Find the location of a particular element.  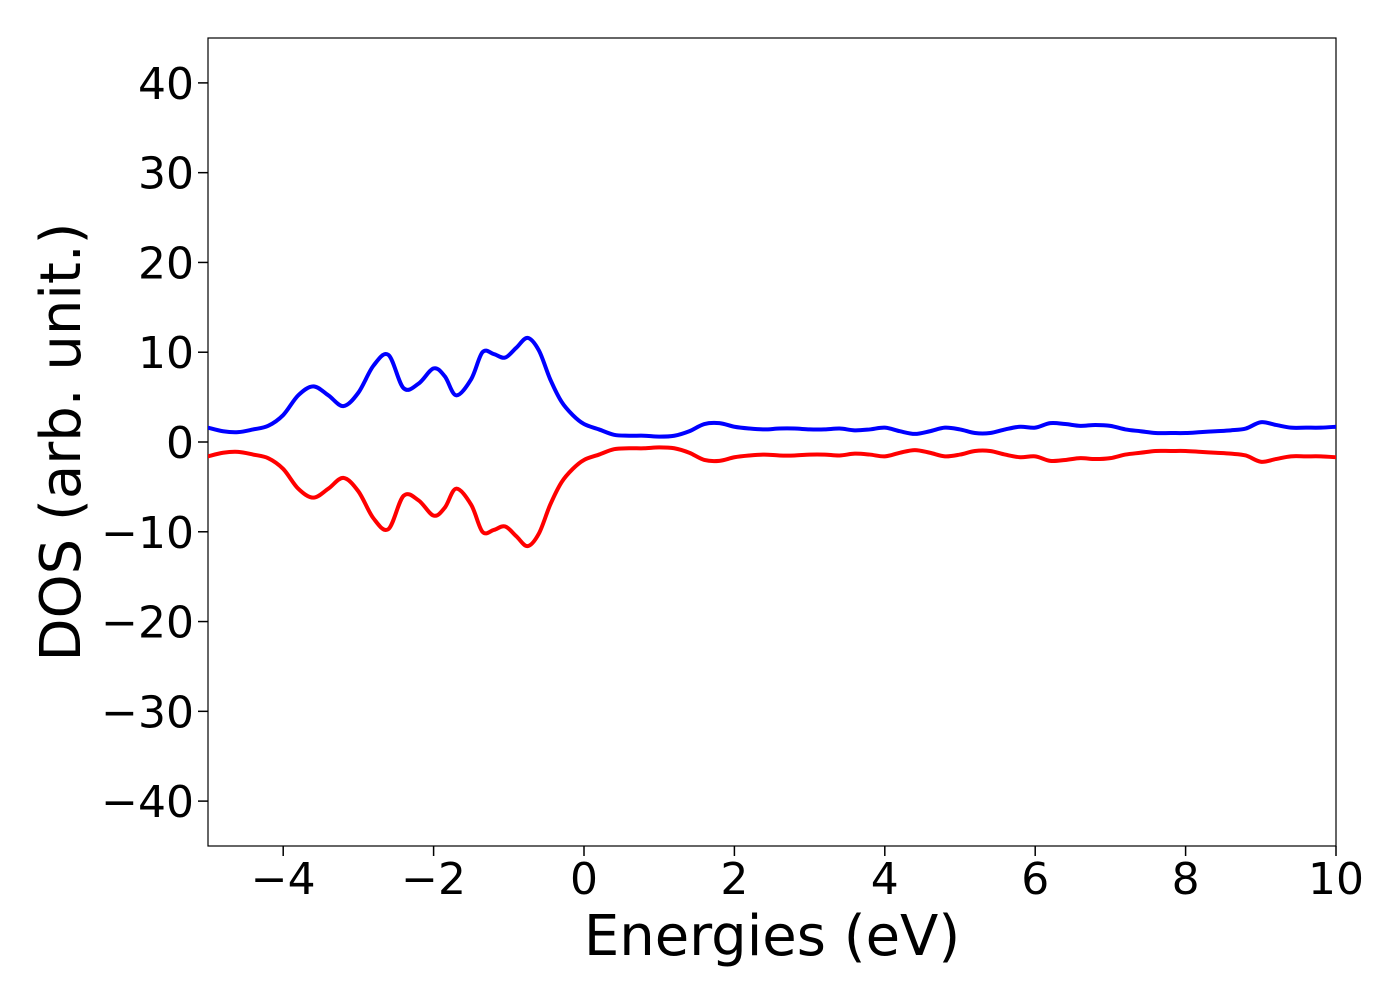

y-tick-label: 0 is located at coordinates (180, 443).